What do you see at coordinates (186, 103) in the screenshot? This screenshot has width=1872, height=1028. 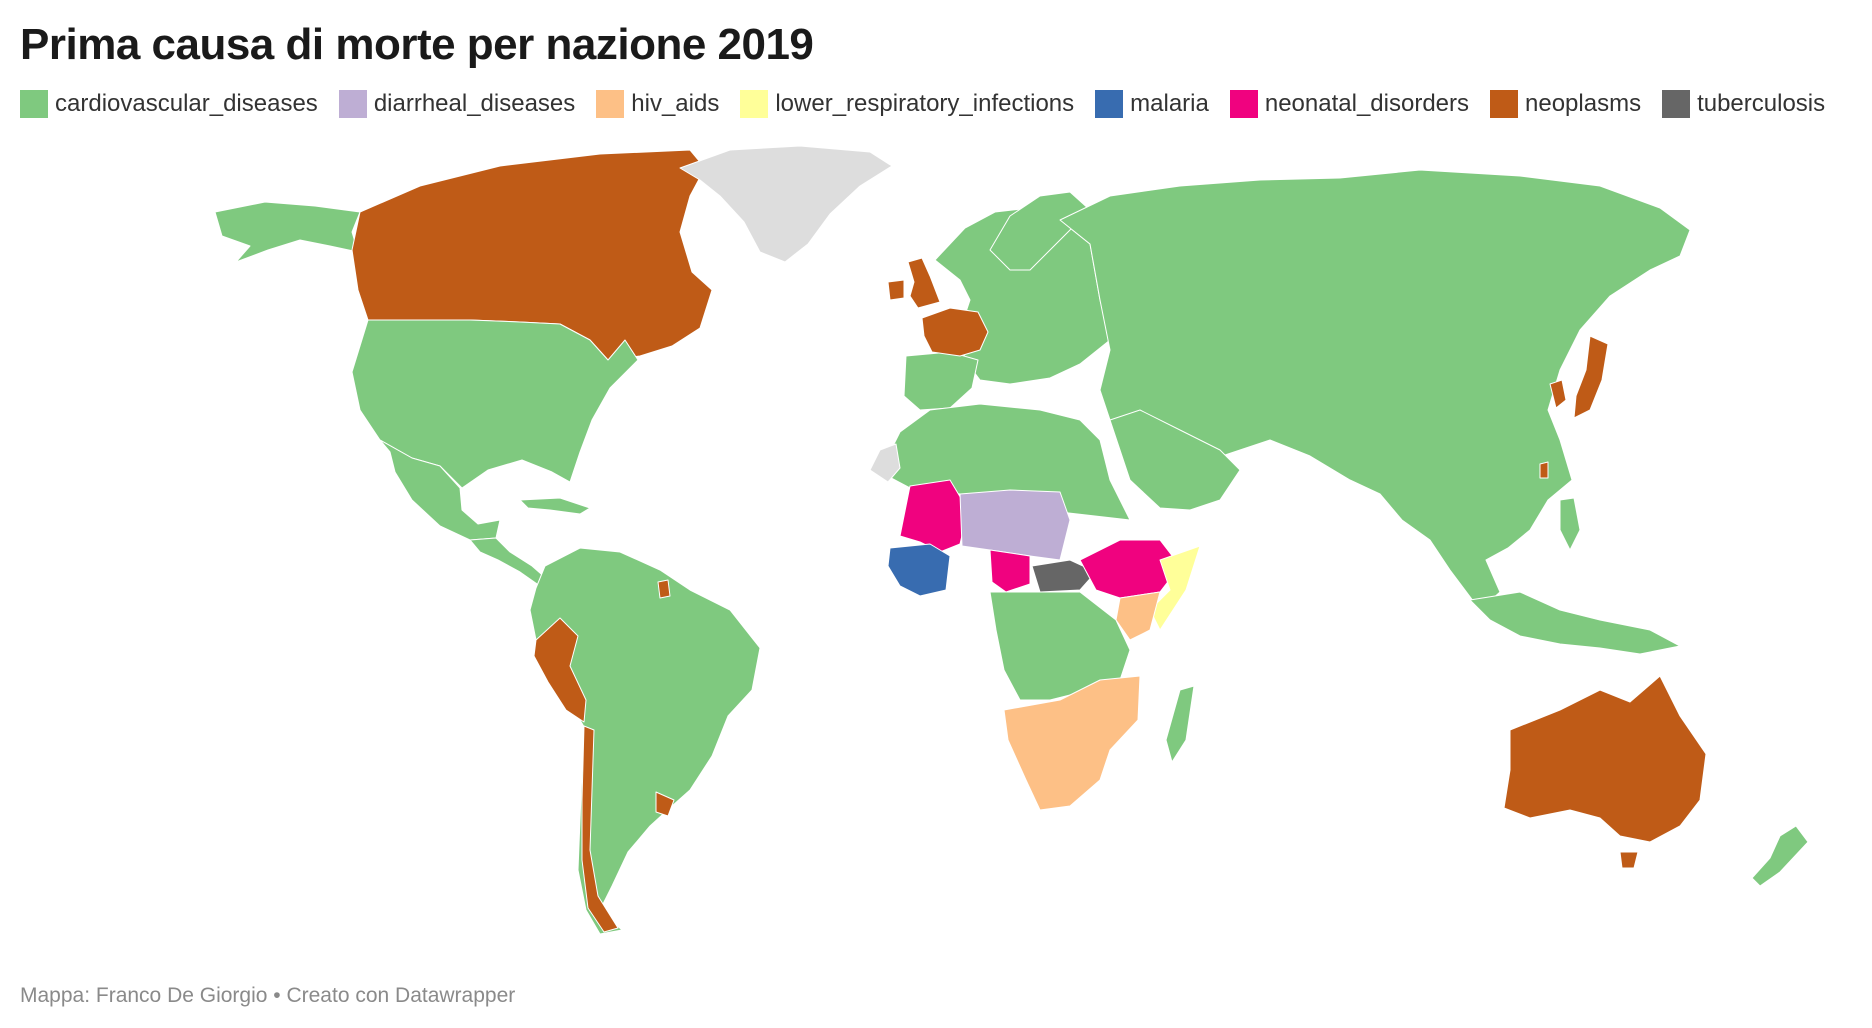 I see `legend-label: cardiovascular_diseases` at bounding box center [186, 103].